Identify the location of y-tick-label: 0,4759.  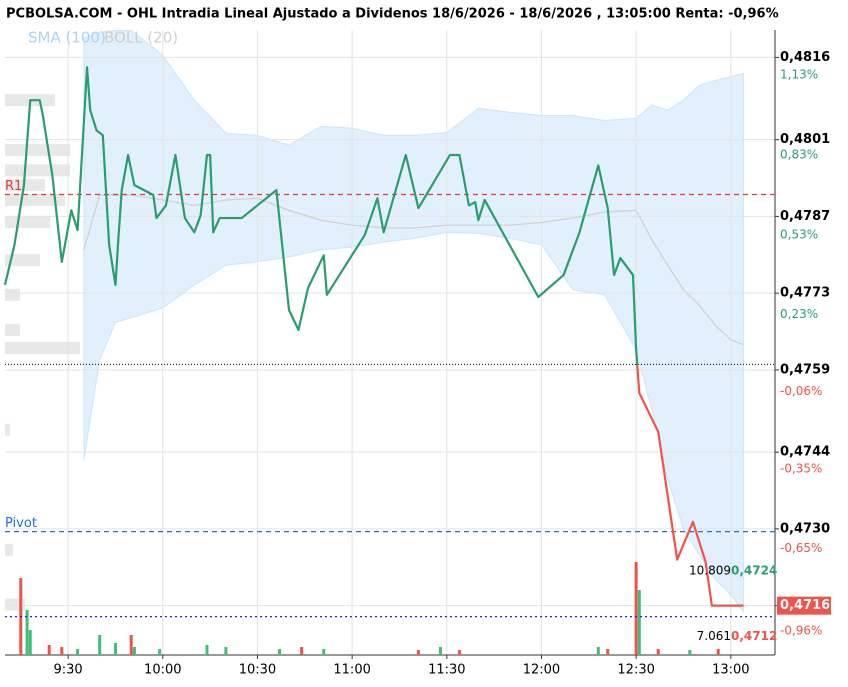
(805, 369).